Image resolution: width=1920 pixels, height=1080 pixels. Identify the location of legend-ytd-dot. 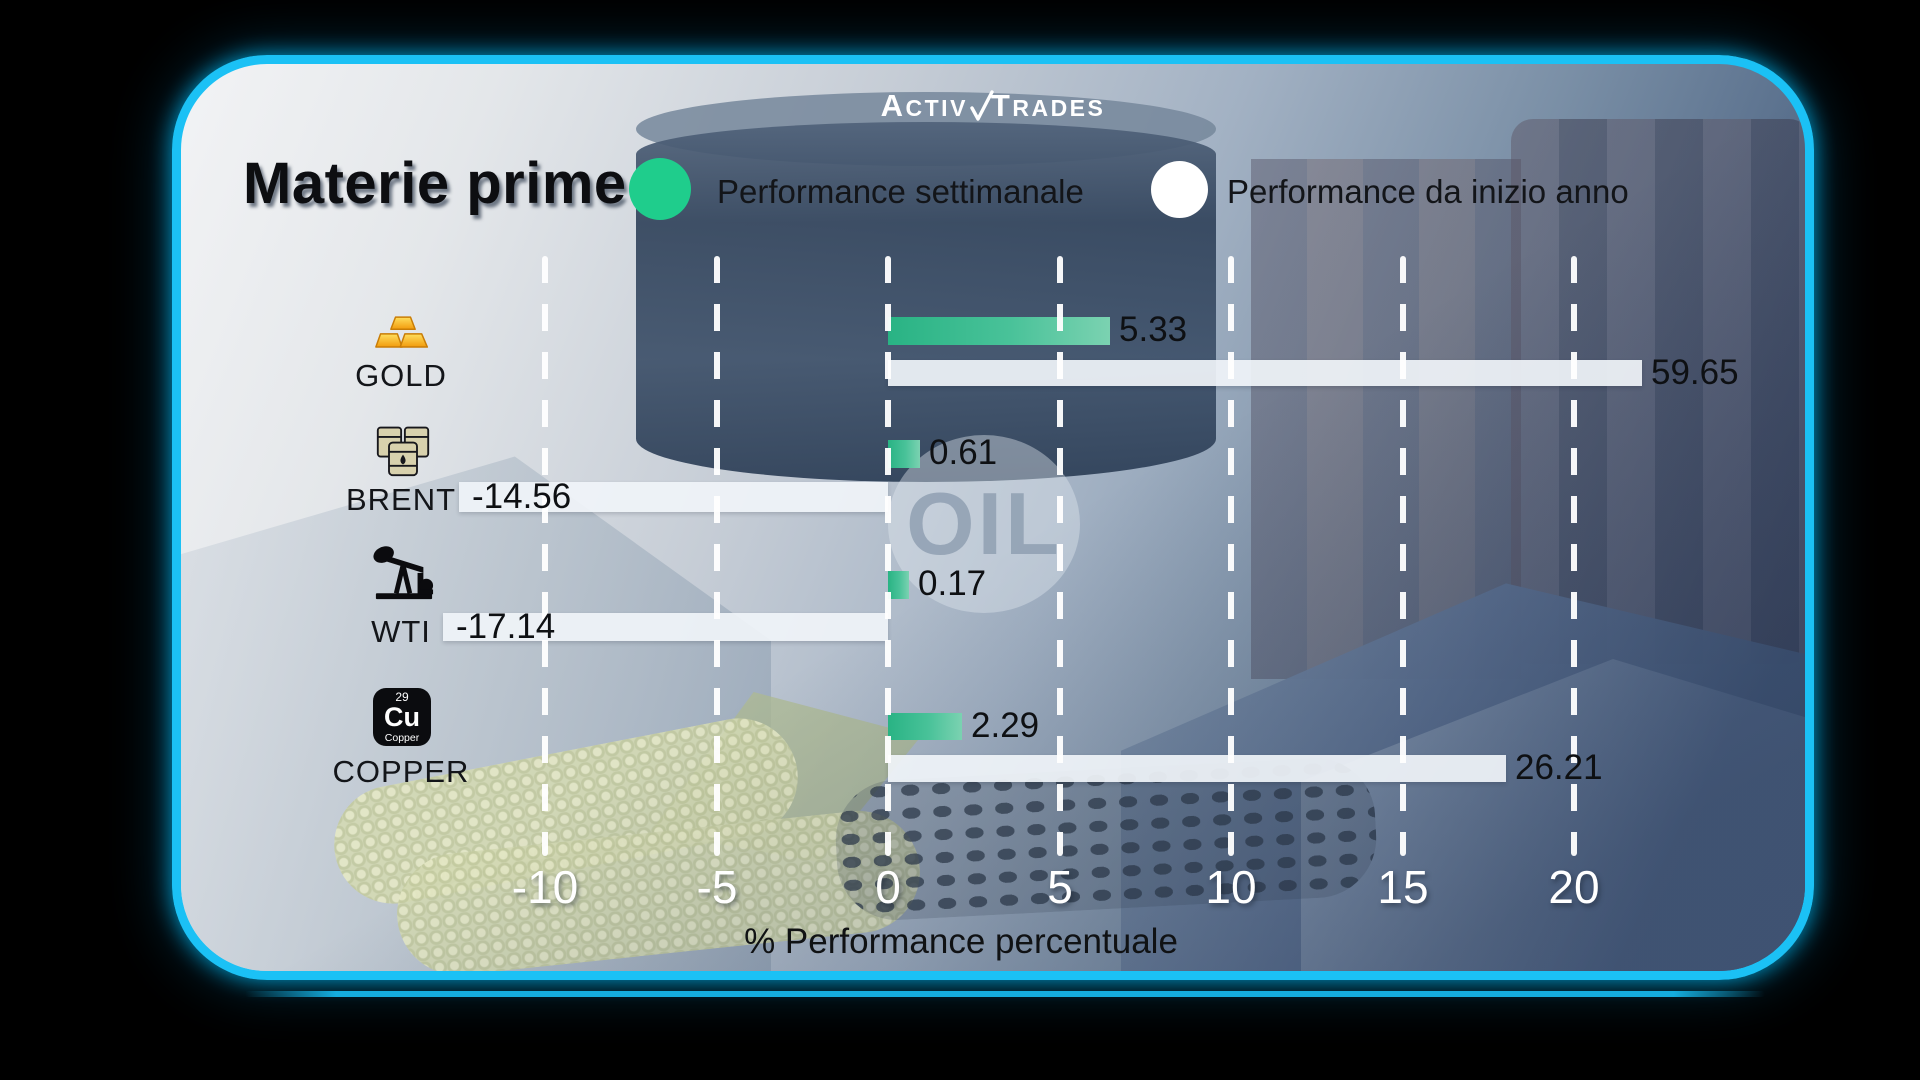
(1179, 189).